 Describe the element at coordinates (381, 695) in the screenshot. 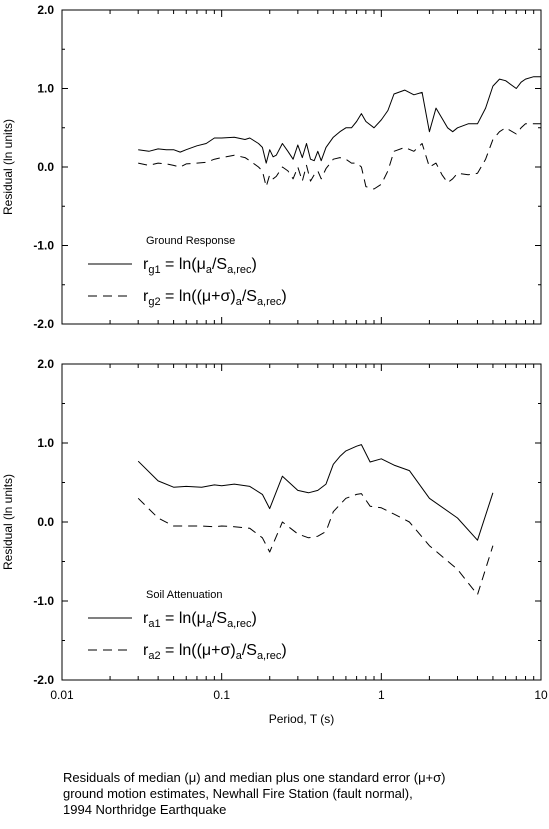

I see `x-tick-label: 1` at that location.